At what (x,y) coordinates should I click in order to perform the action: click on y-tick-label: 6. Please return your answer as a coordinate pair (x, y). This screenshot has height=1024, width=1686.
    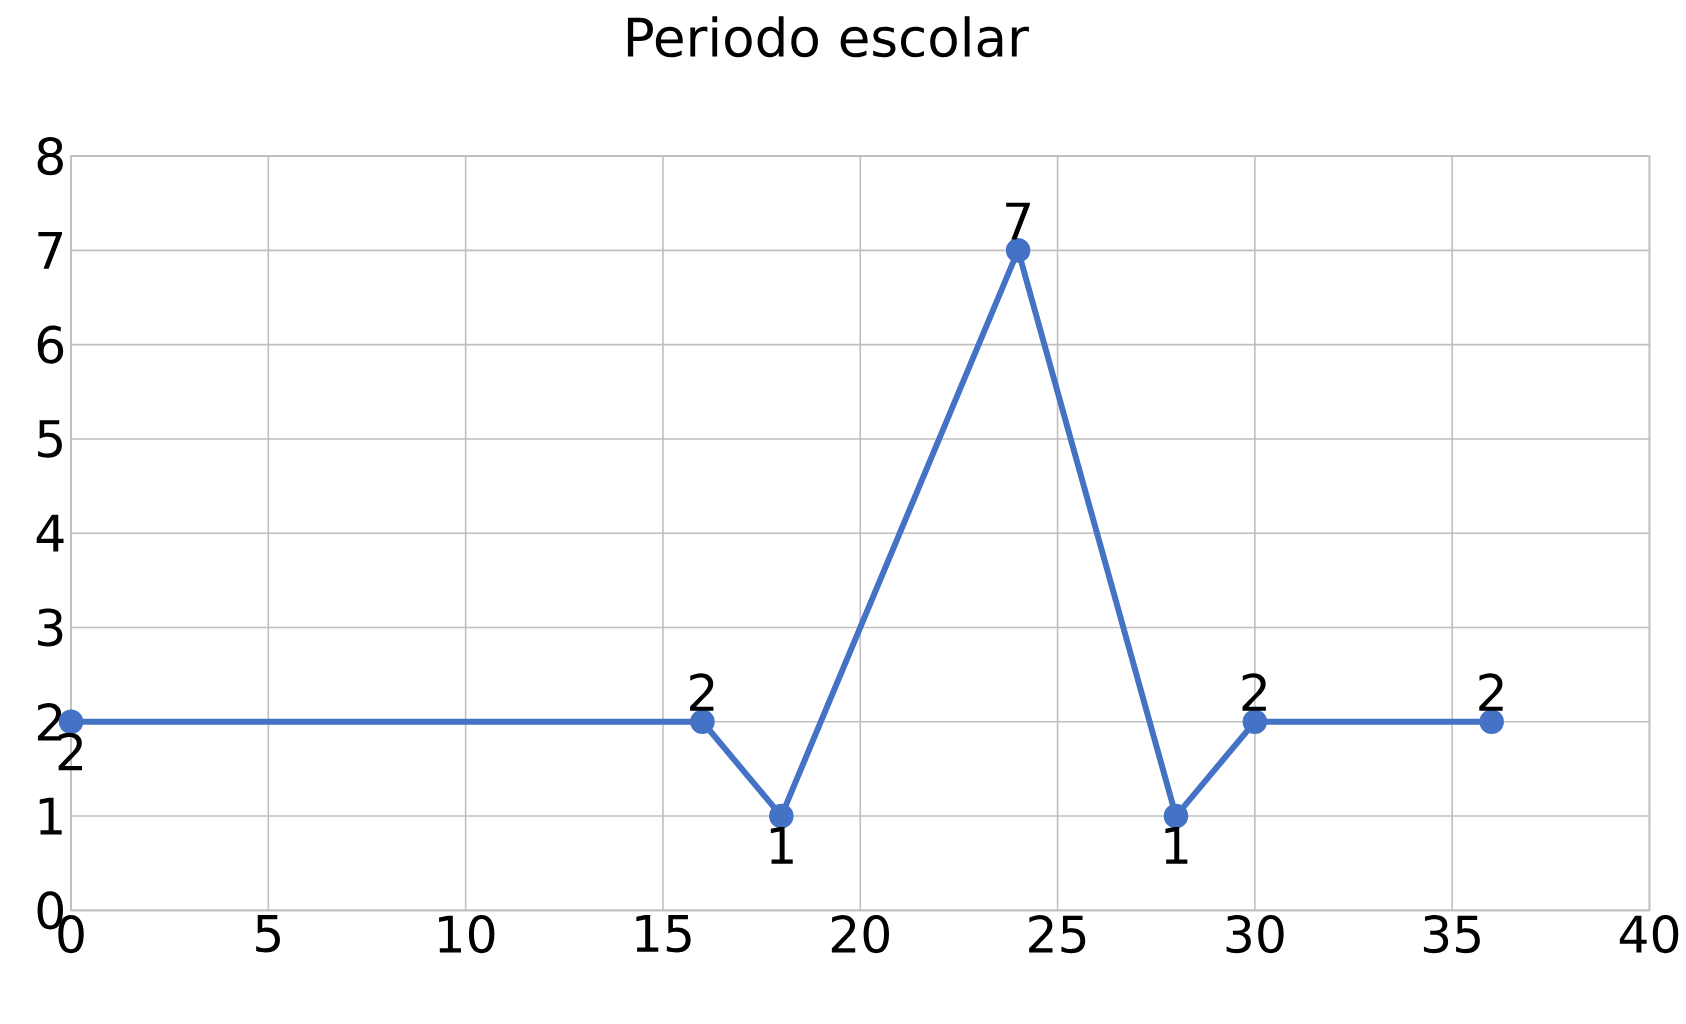
    Looking at the image, I should click on (50, 344).